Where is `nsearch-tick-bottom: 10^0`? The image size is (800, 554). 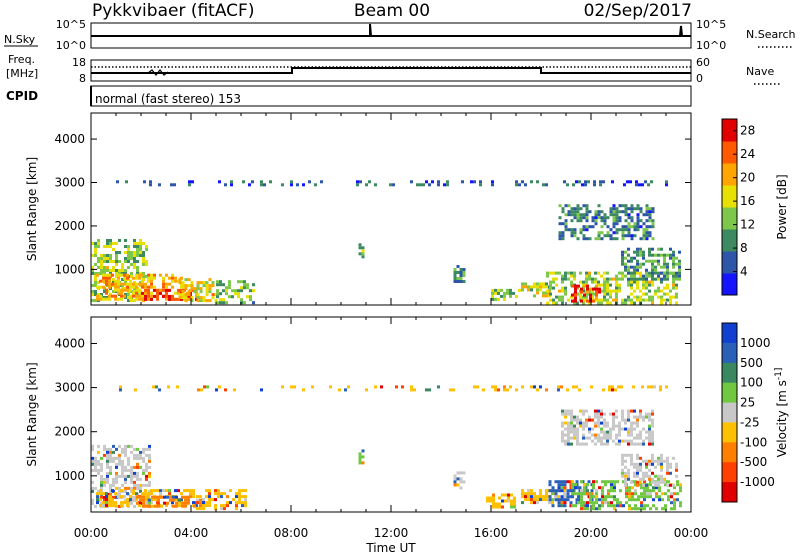 nsearch-tick-bottom: 10^0 is located at coordinates (711, 45).